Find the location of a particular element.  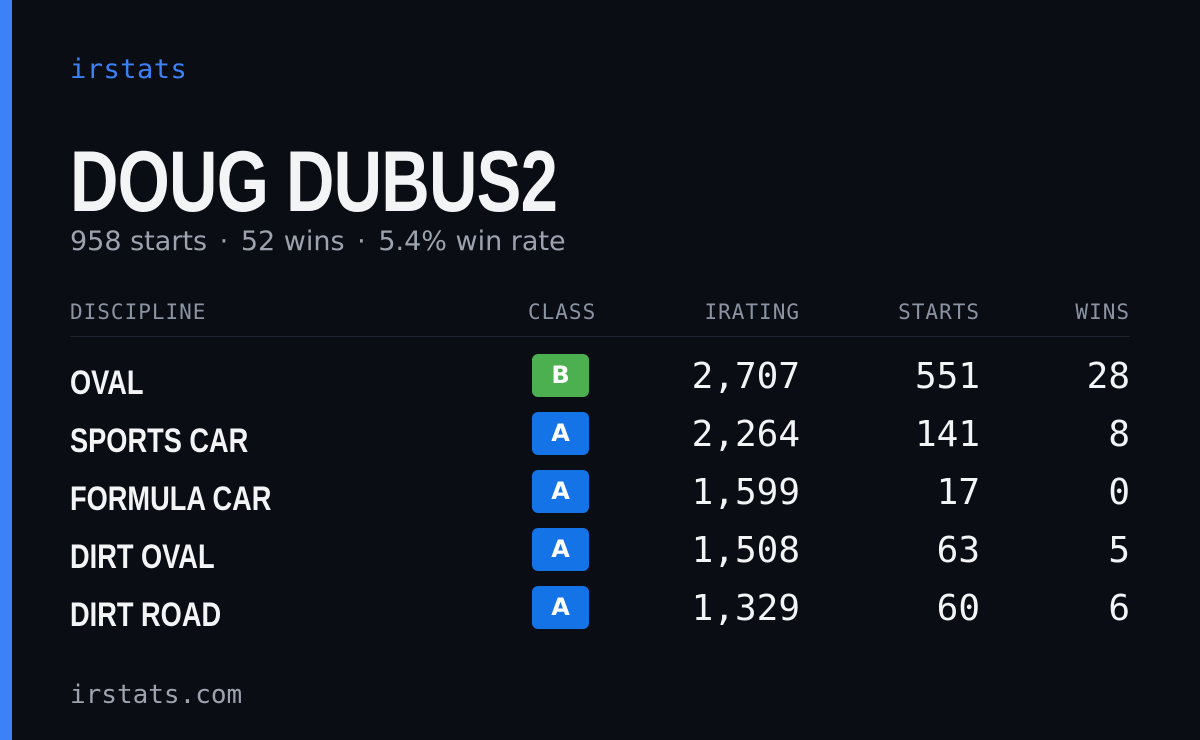

summary-wins: 52 wins is located at coordinates (292, 241).